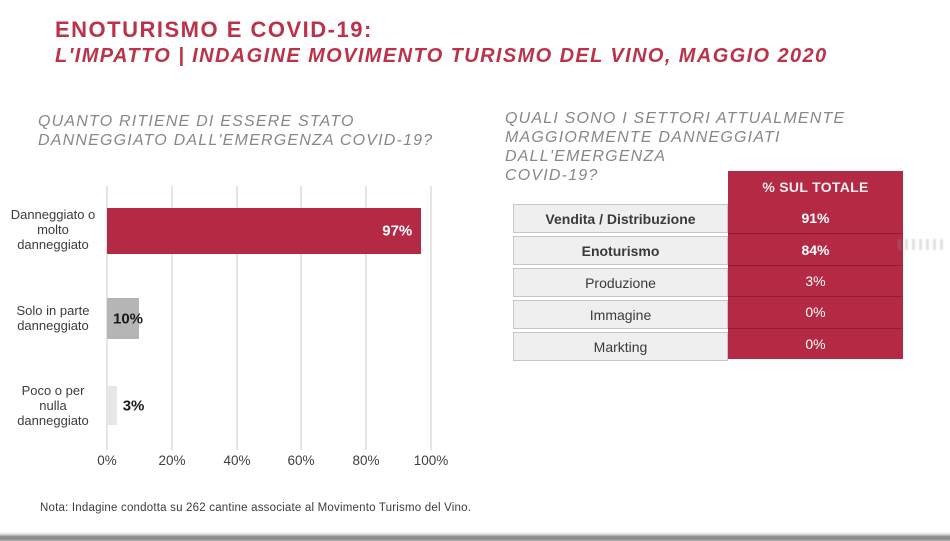 This screenshot has height=541, width=950. I want to click on x-tick-100: 100%, so click(431, 460).